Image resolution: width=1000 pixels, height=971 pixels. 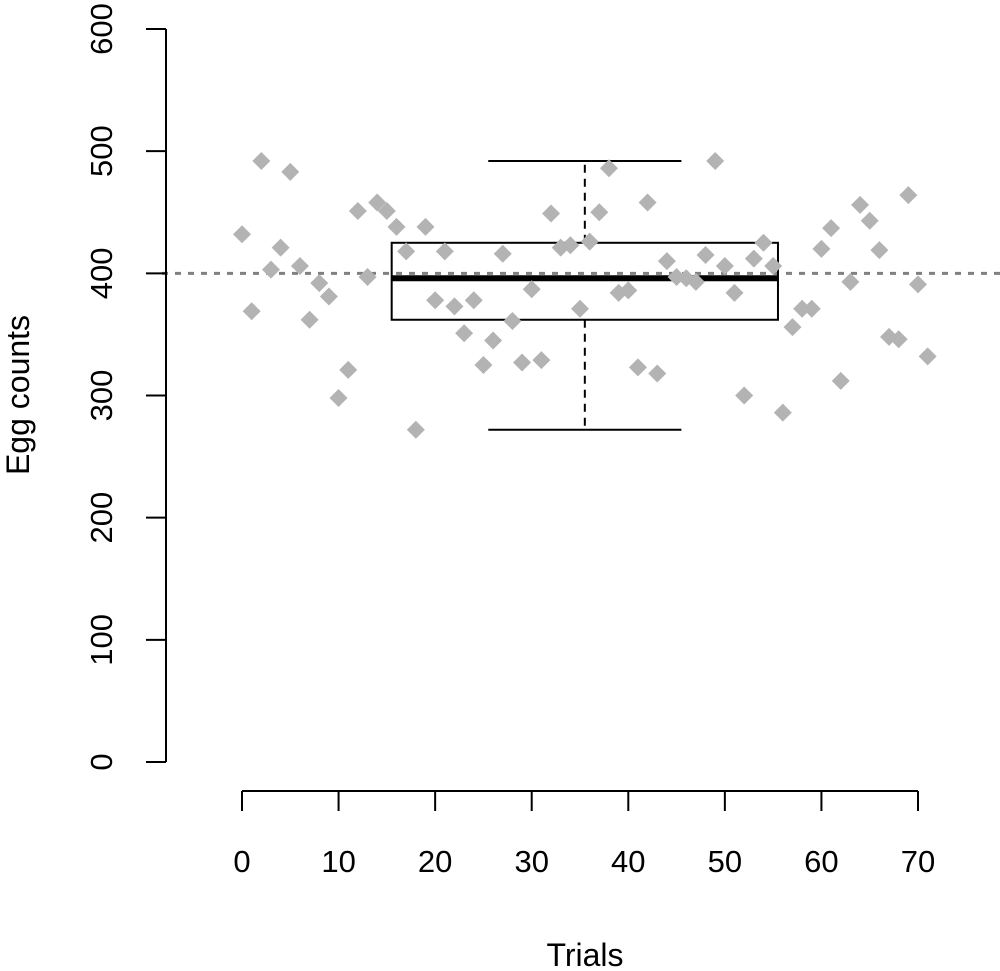 What do you see at coordinates (101, 29) in the screenshot?
I see `y-tick-label: 600` at bounding box center [101, 29].